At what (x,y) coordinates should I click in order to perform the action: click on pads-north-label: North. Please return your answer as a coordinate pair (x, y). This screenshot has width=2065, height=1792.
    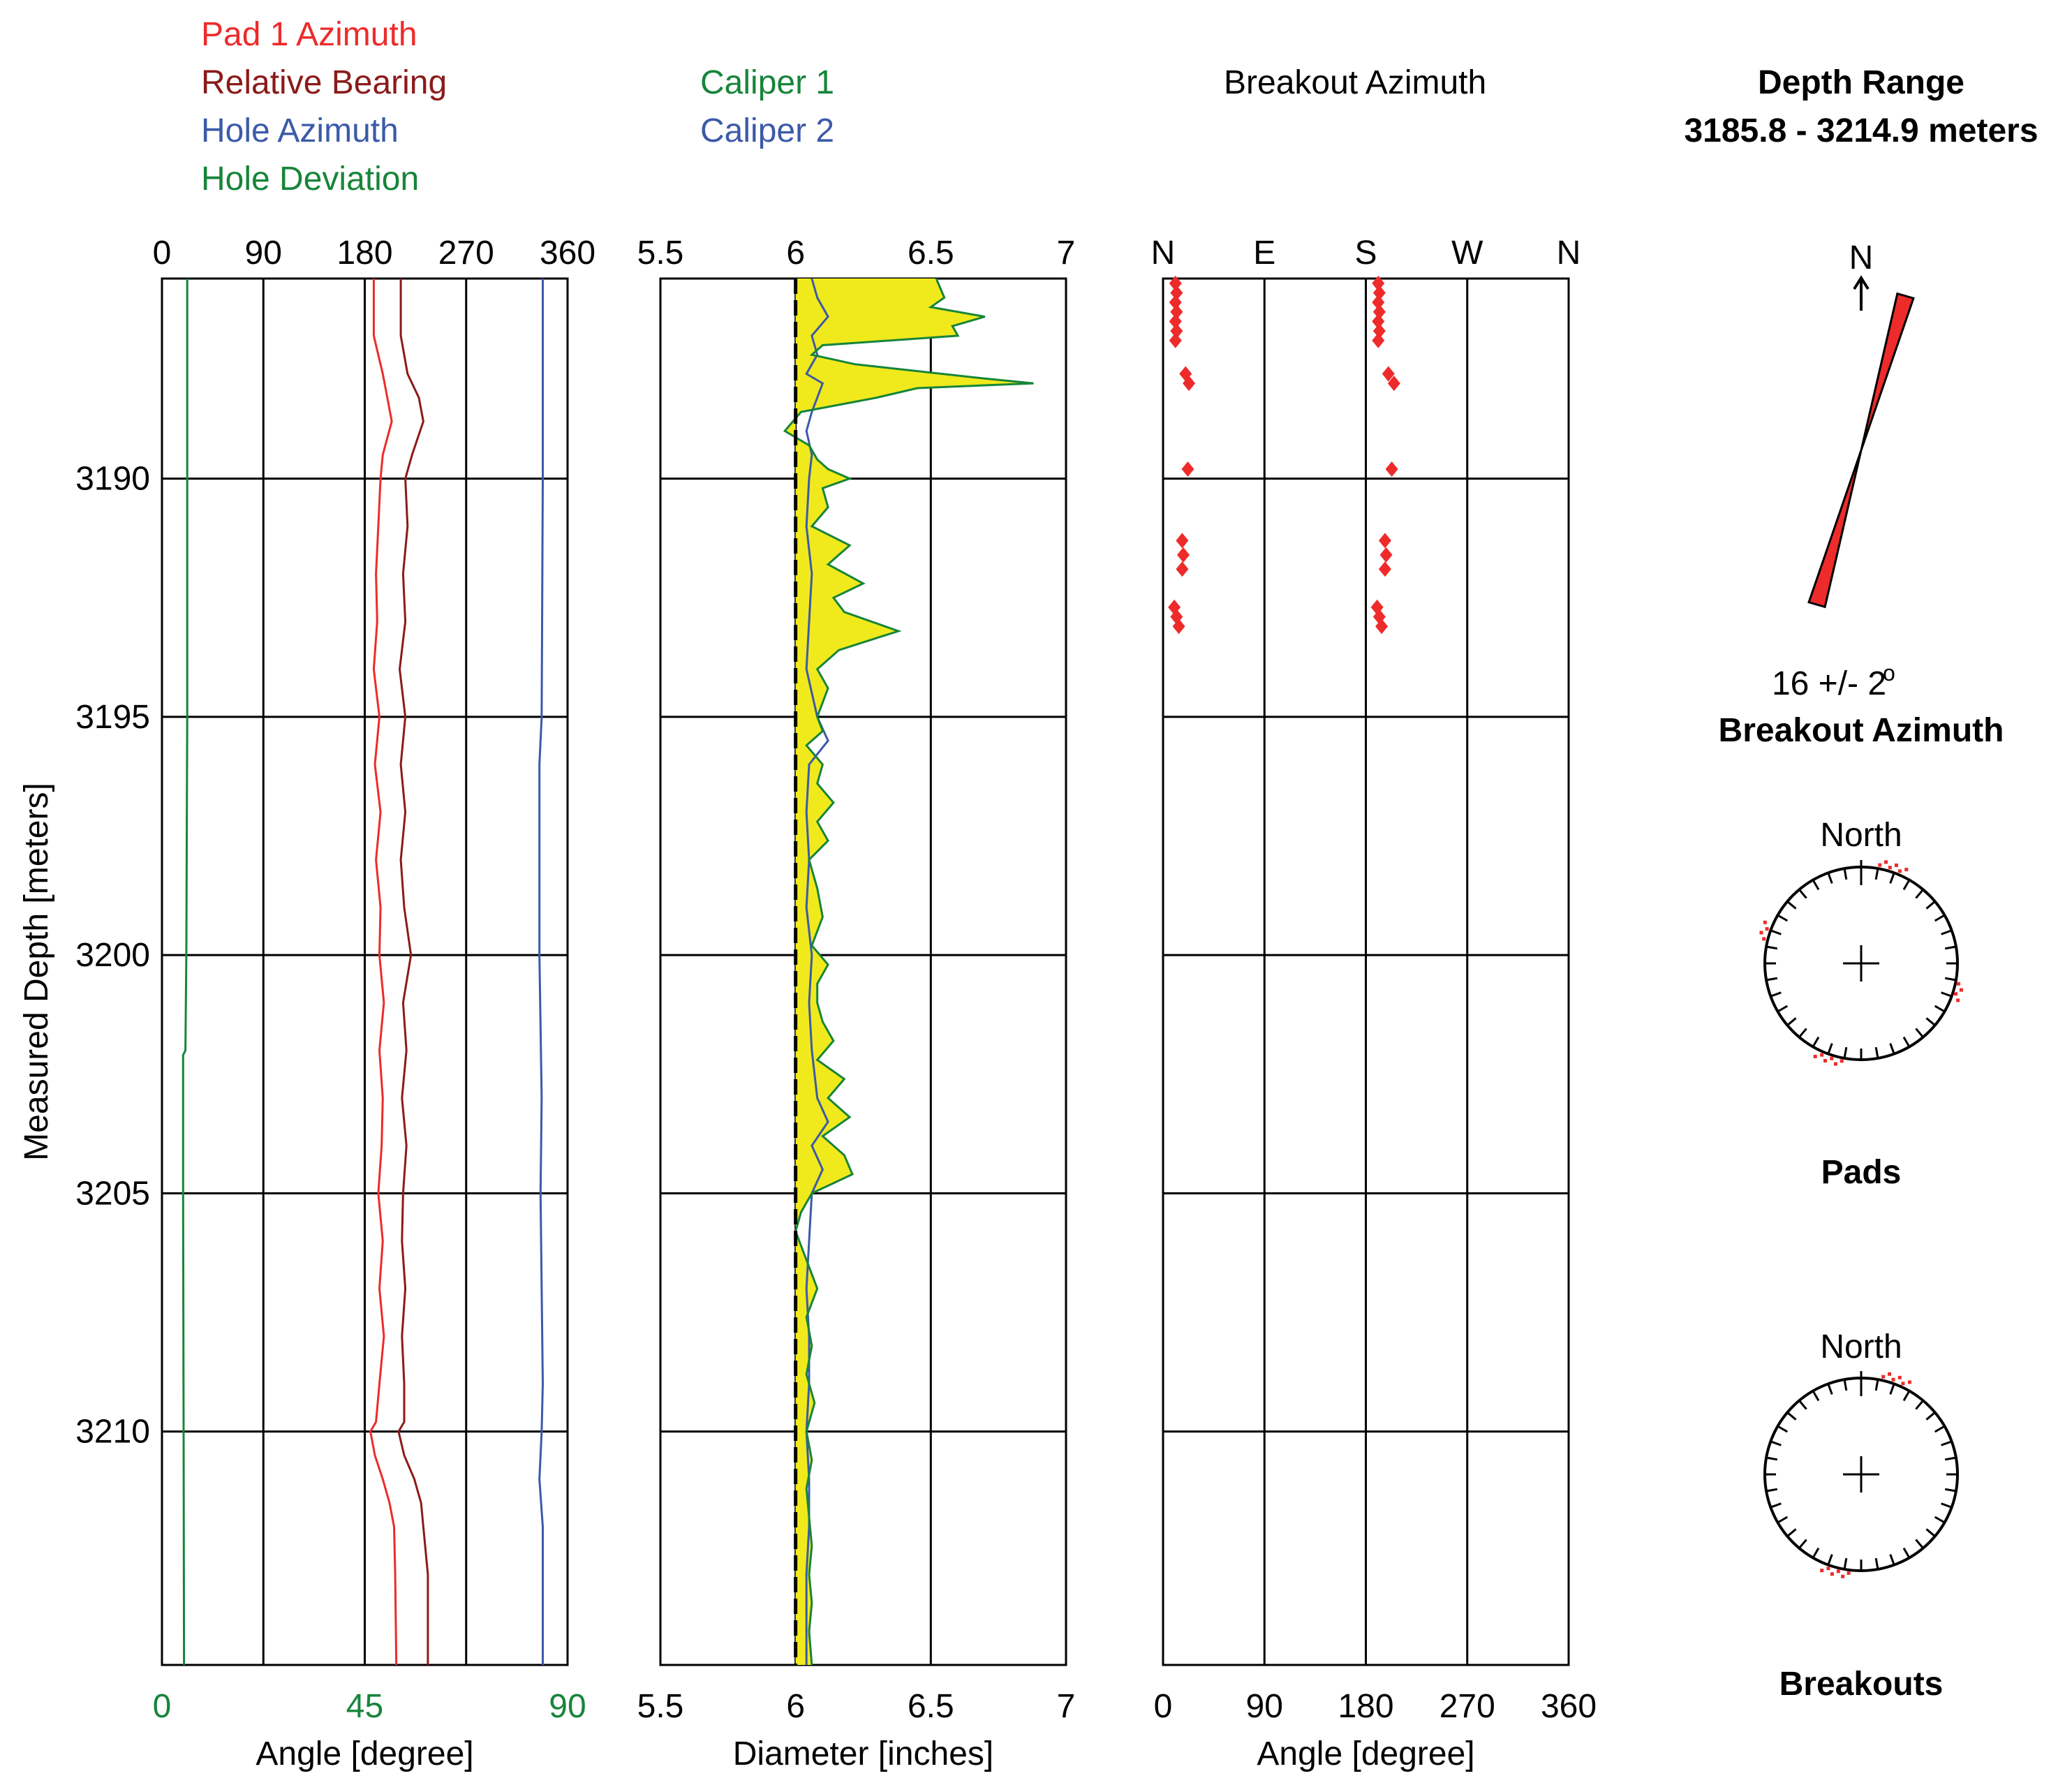
    Looking at the image, I should click on (1861, 836).